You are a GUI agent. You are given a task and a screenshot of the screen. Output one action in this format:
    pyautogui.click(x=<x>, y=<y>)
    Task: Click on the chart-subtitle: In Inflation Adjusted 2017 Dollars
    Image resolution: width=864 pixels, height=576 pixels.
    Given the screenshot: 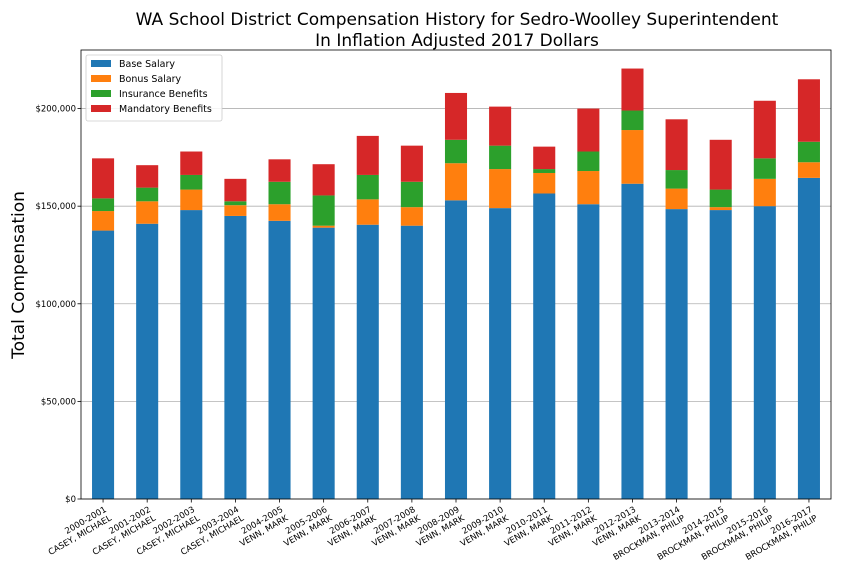 What is the action you would take?
    pyautogui.click(x=457, y=41)
    